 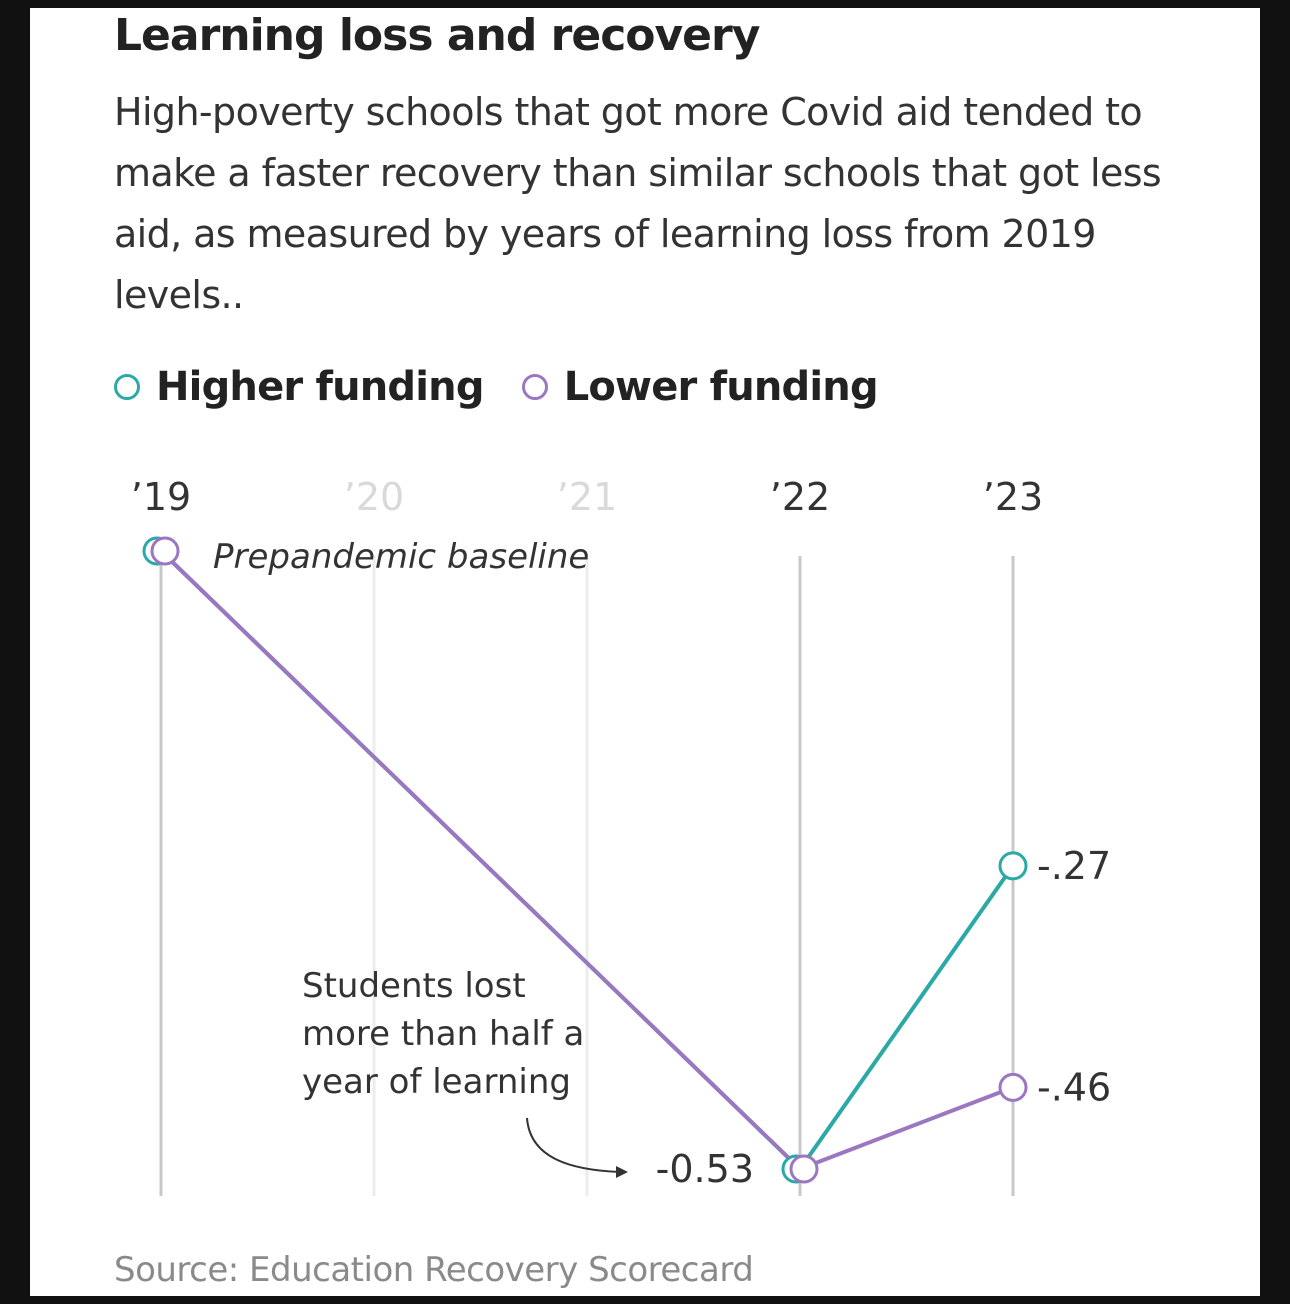 I want to click on annotation-arrow, so click(x=573, y=1145).